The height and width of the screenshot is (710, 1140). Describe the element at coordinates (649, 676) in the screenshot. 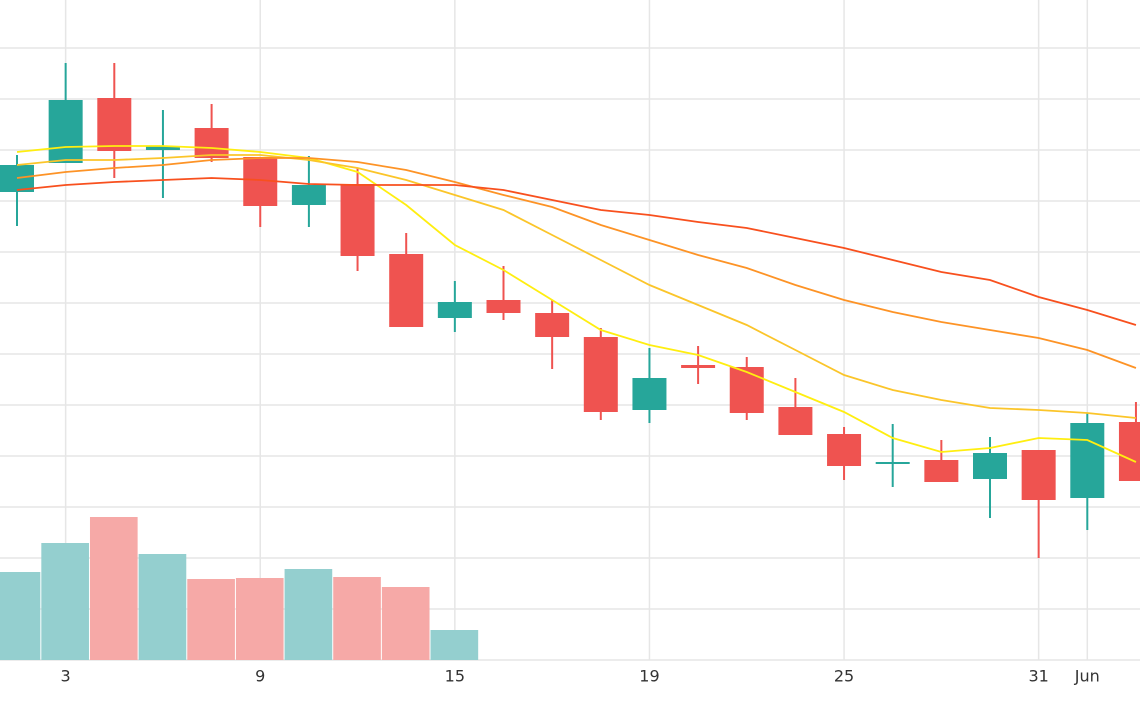

I see `x-tick-label: 19` at that location.